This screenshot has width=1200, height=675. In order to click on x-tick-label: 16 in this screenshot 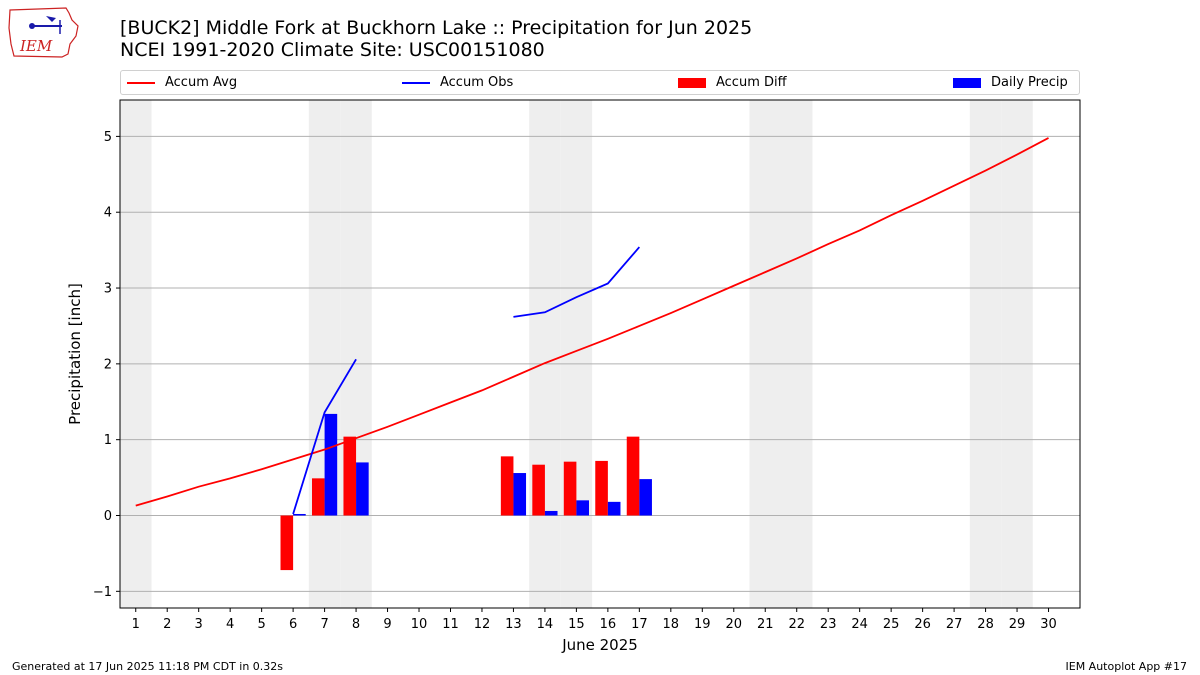, I will do `click(608, 624)`.